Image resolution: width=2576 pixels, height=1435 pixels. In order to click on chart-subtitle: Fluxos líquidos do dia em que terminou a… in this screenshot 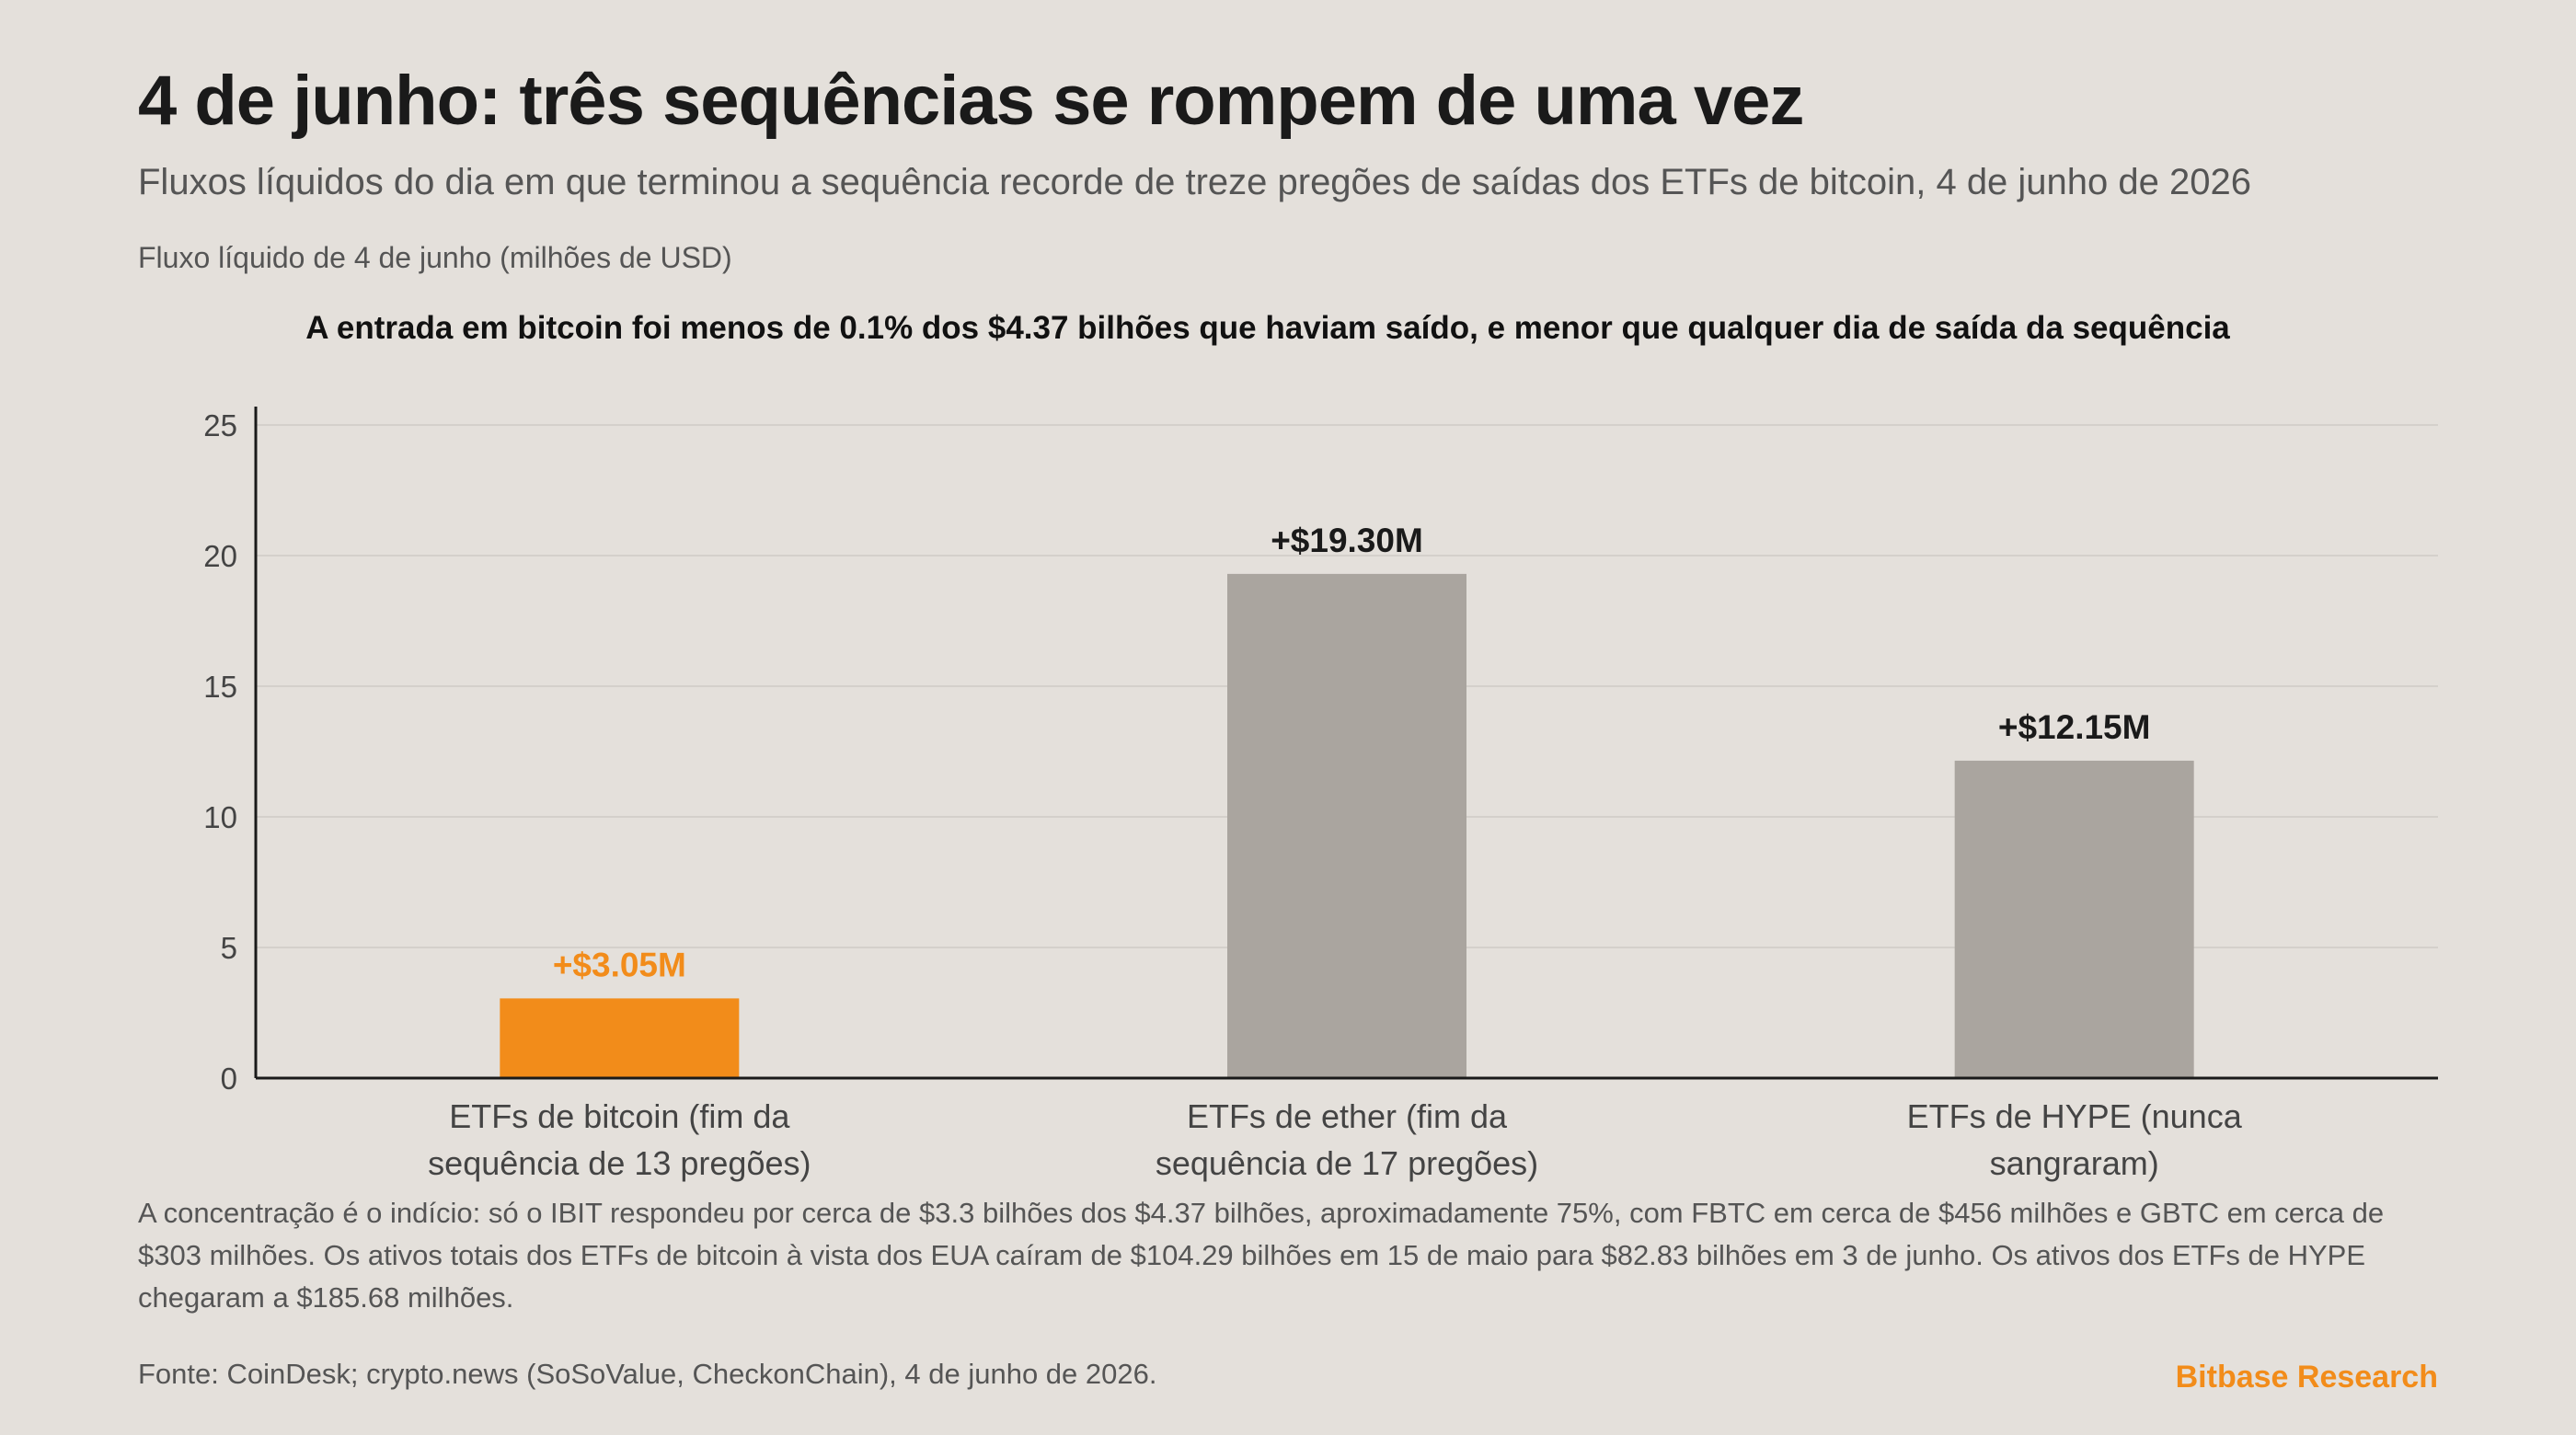, I will do `click(1194, 182)`.